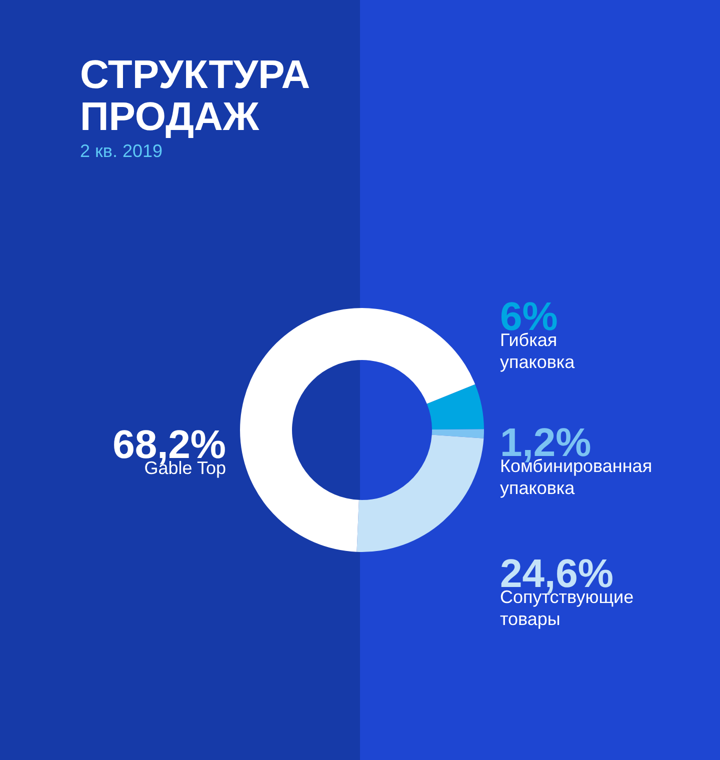 The width and height of the screenshot is (720, 760). I want to click on chart-subtitle: 2 кв. 2019, so click(121, 151).